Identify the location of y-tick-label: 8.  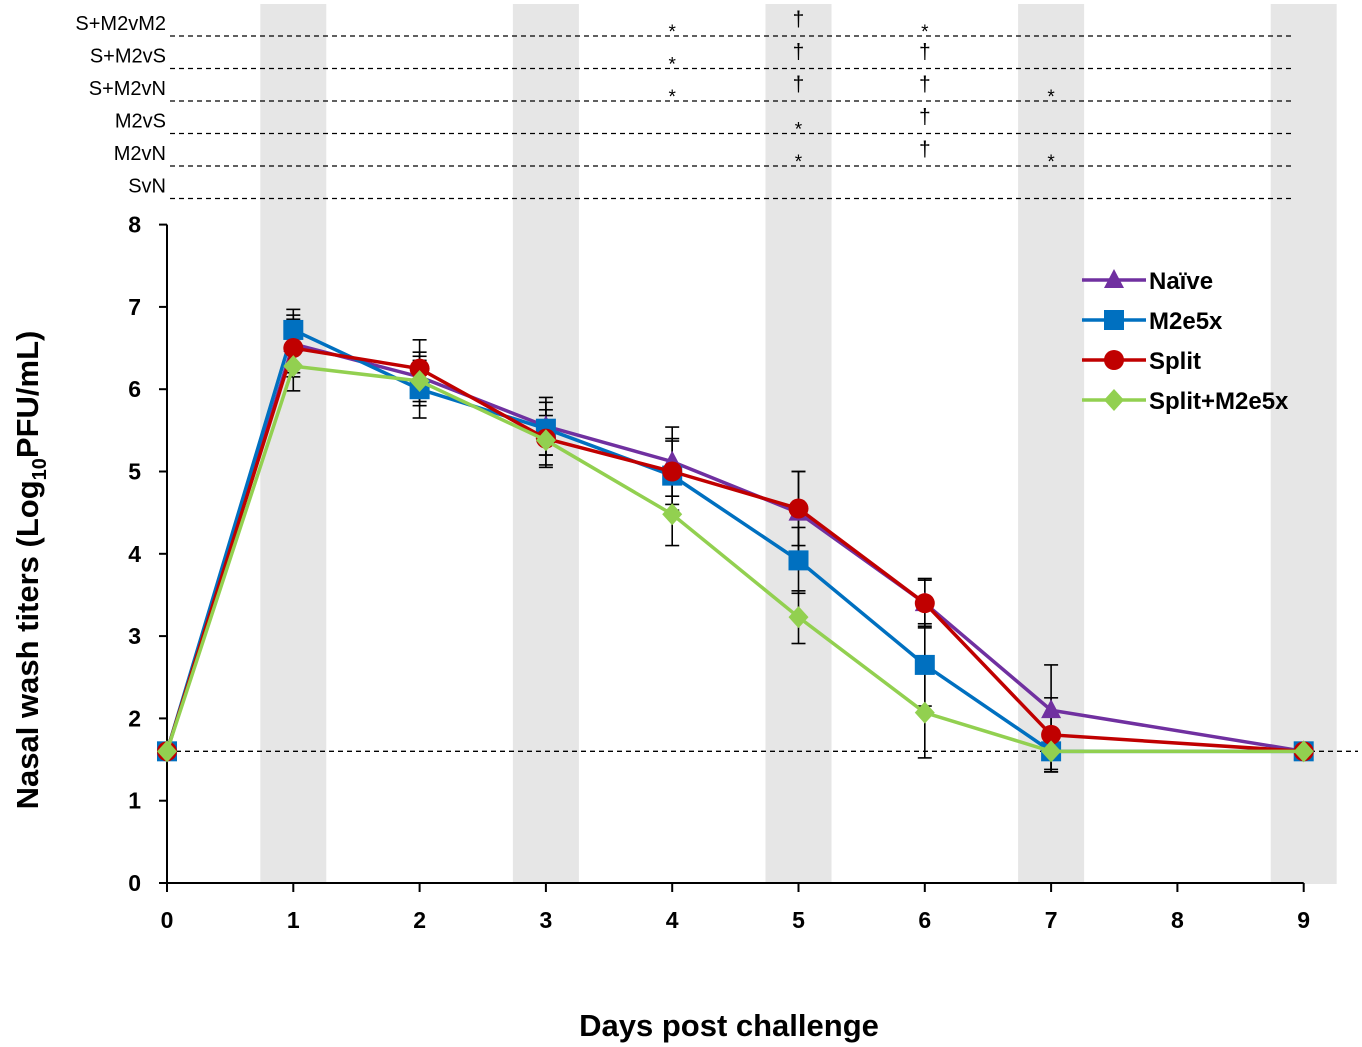
(134, 225).